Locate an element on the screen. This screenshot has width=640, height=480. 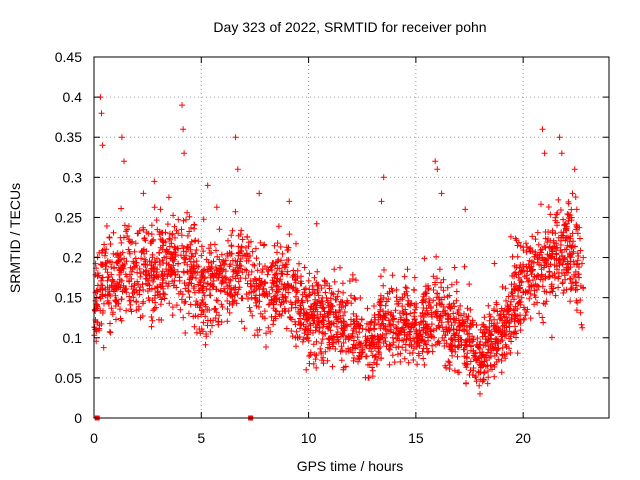
y-tick-label: 0.1 is located at coordinates (73, 338).